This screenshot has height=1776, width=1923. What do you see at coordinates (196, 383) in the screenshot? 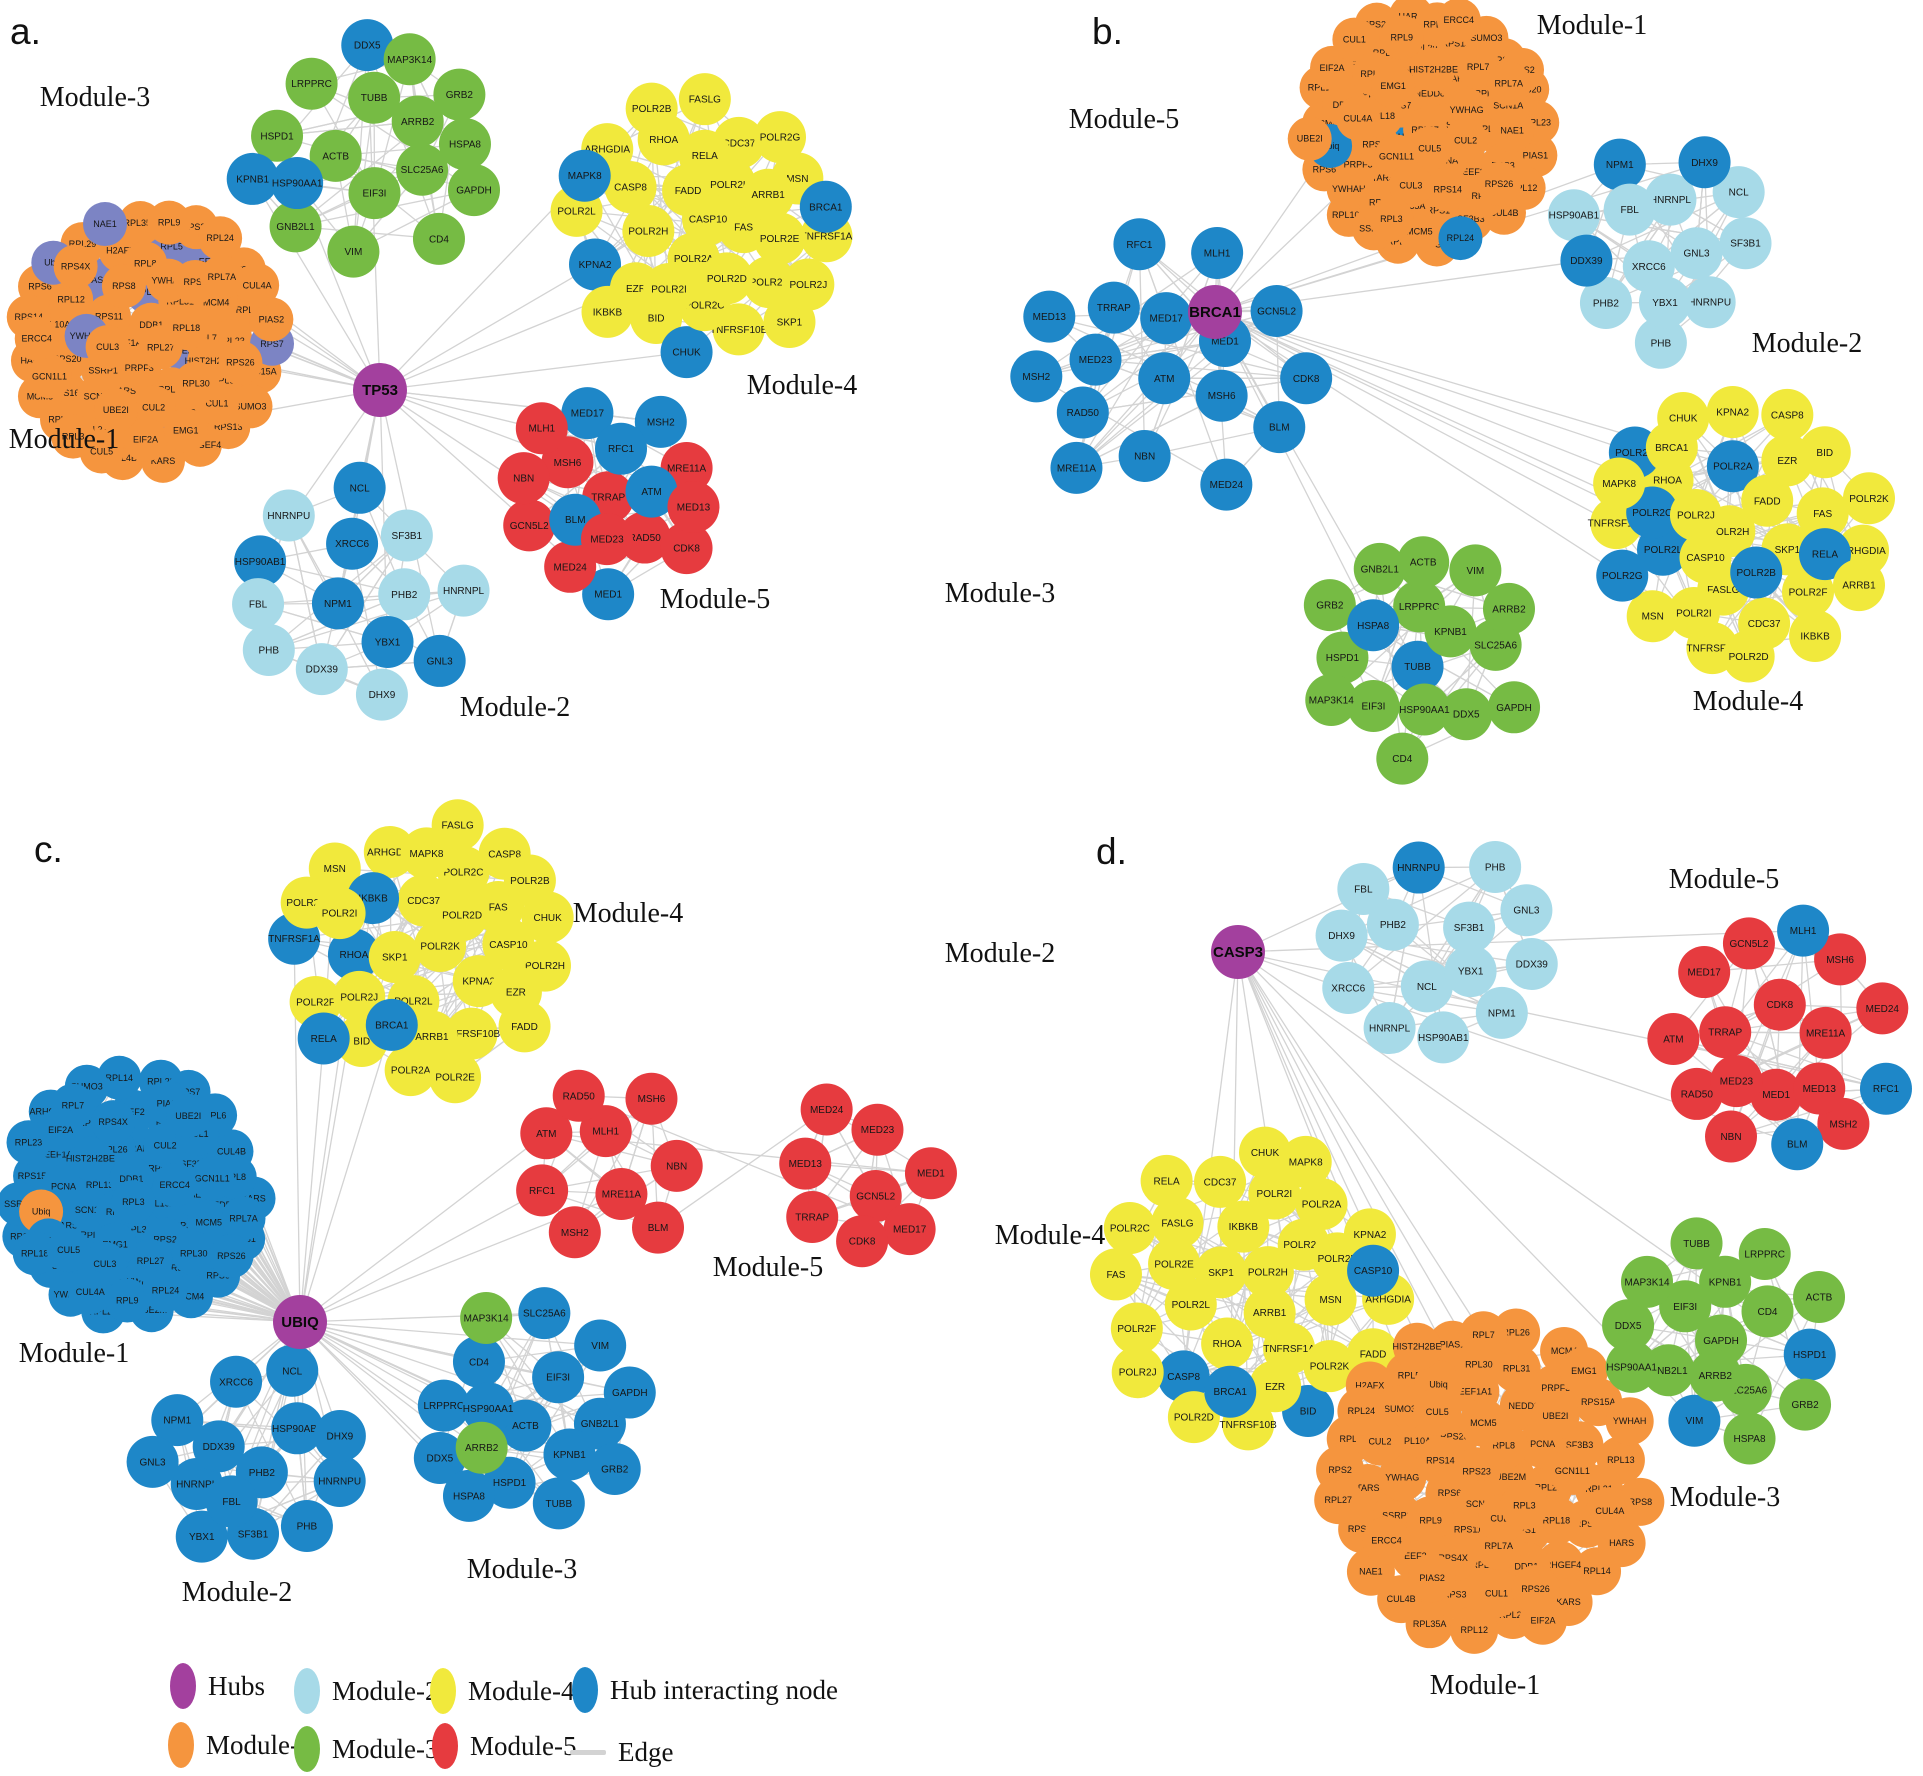
I see `node-RPL30` at bounding box center [196, 383].